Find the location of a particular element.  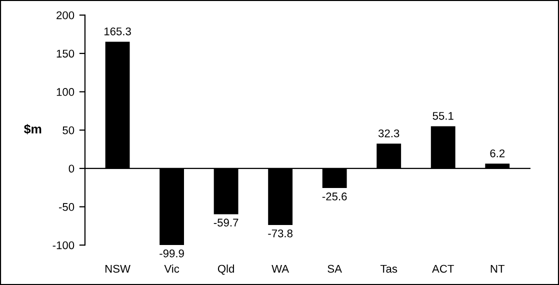

data-label: -73.8 is located at coordinates (280, 233).